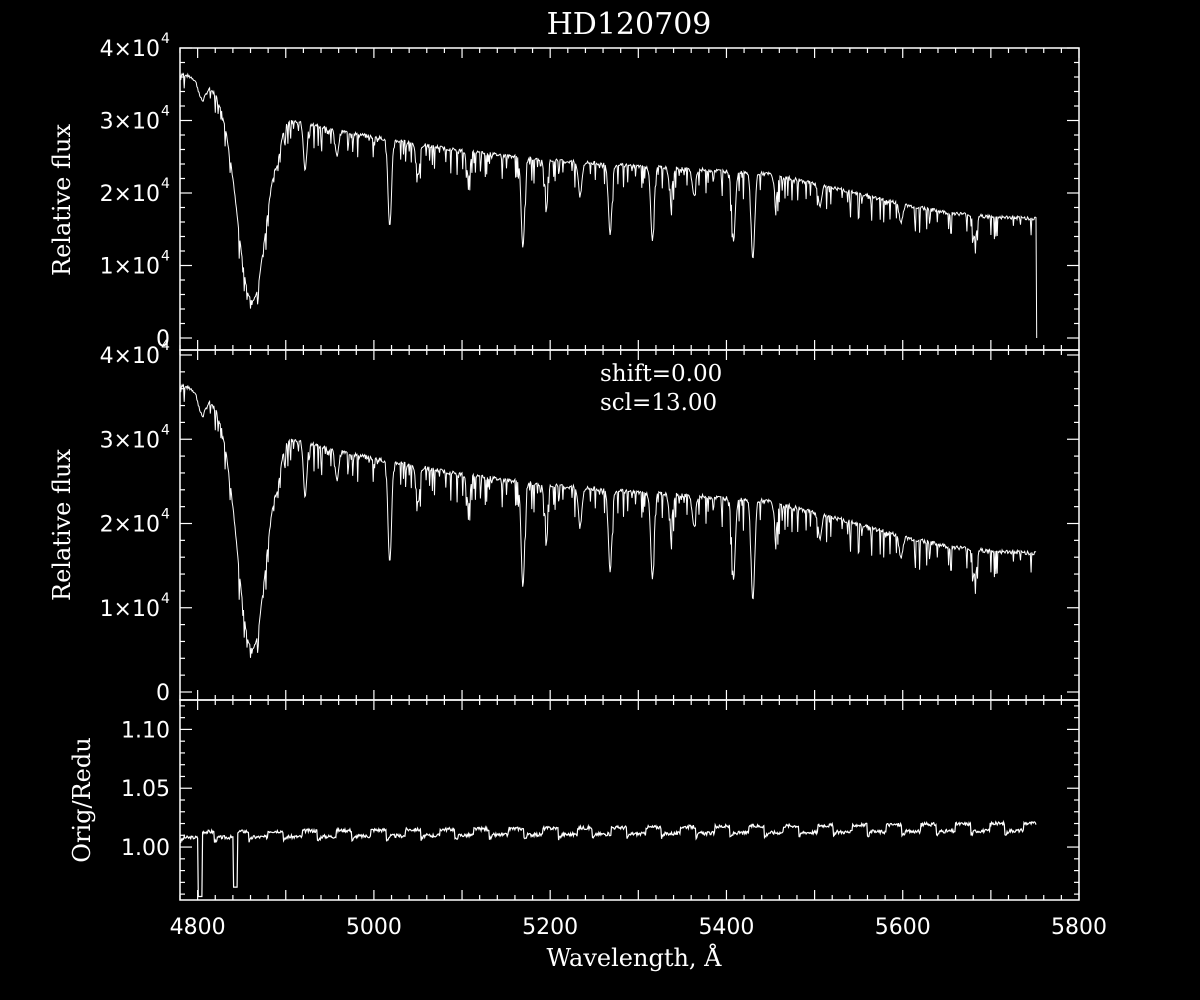 Image resolution: width=1200 pixels, height=1000 pixels. Describe the element at coordinates (629, 24) in the screenshot. I see `chart-title: HD120709` at that location.